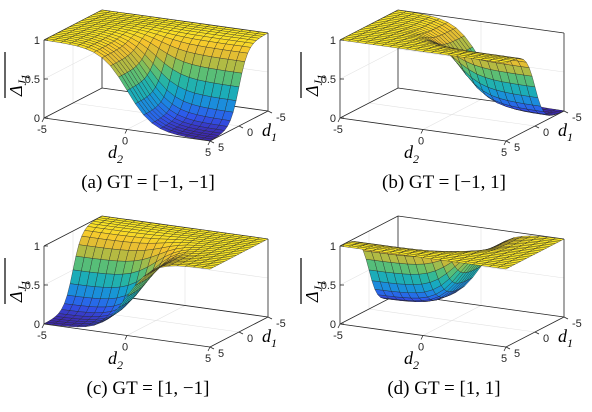 The height and width of the screenshot is (412, 592). I want to click on caption-d: (d) GT = [1, 1], so click(444, 388).